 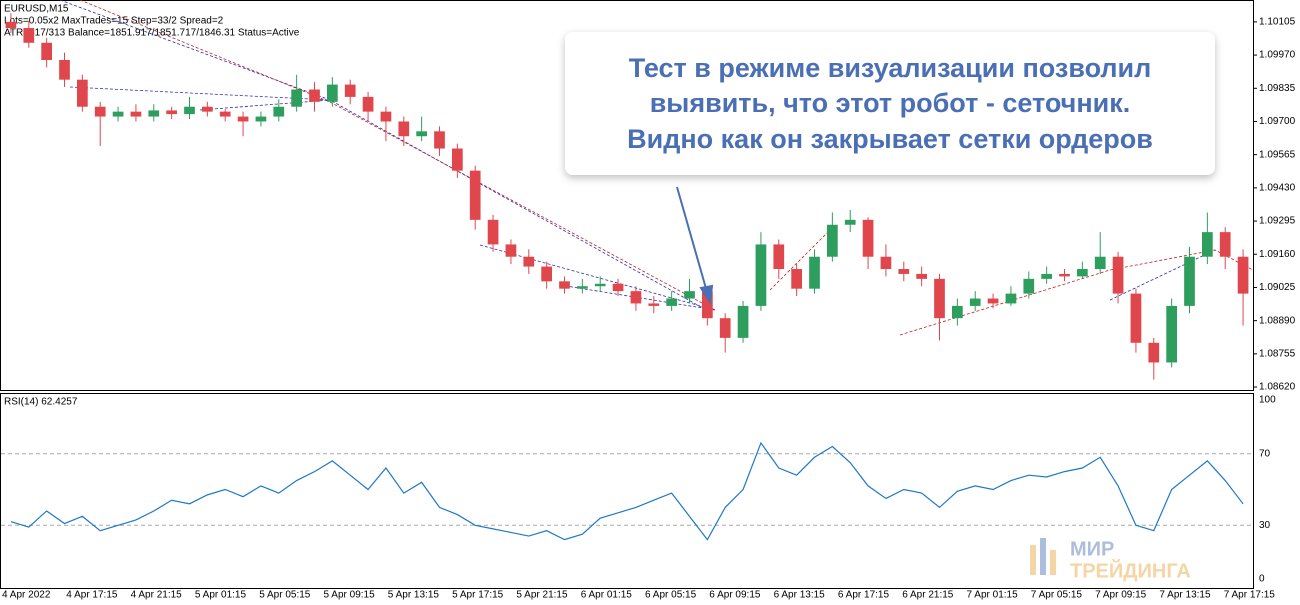 I want to click on x-tick-label: 6 Apr 01:15, so click(x=607, y=595).